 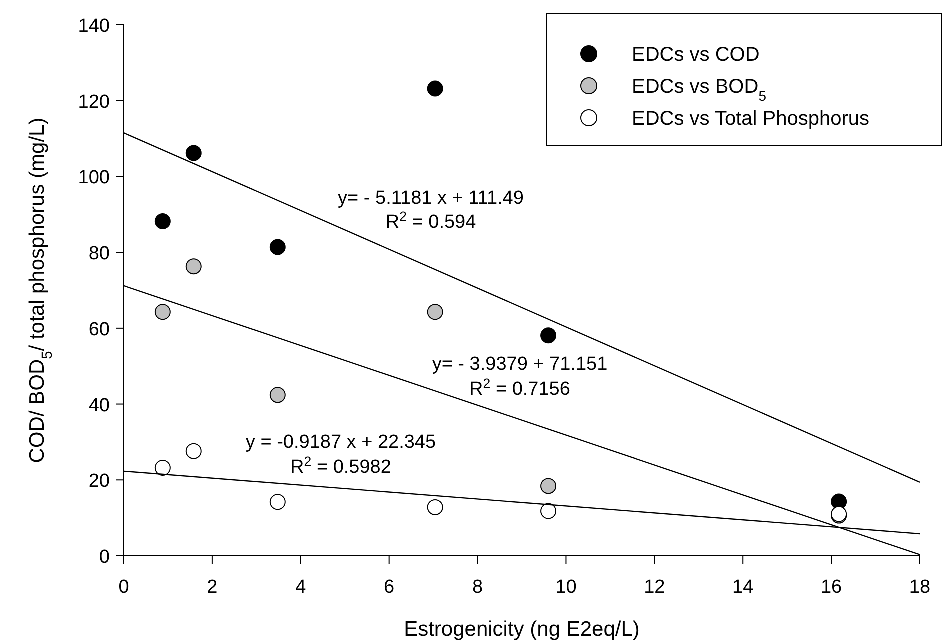 What do you see at coordinates (341, 442) in the screenshot?
I see `annotation: y = -0.9187 x + 22.345` at bounding box center [341, 442].